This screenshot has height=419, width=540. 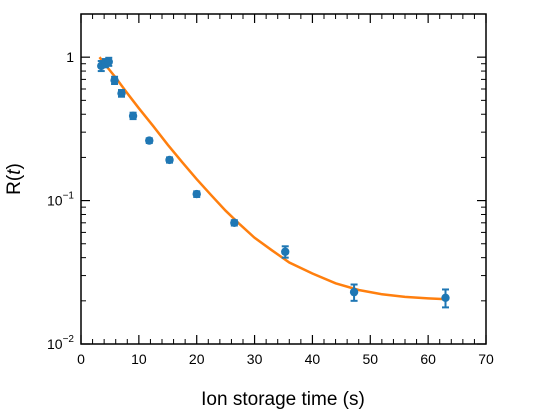 I want to click on x-tick-label: 10, so click(x=139, y=359).